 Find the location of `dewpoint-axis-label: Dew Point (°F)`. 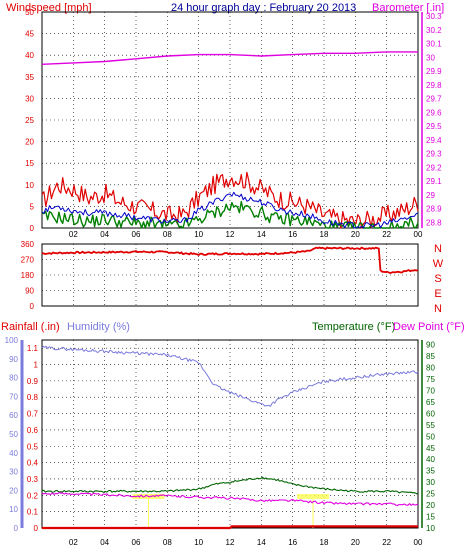

dewpoint-axis-label: Dew Point (°F) is located at coordinates (429, 327).